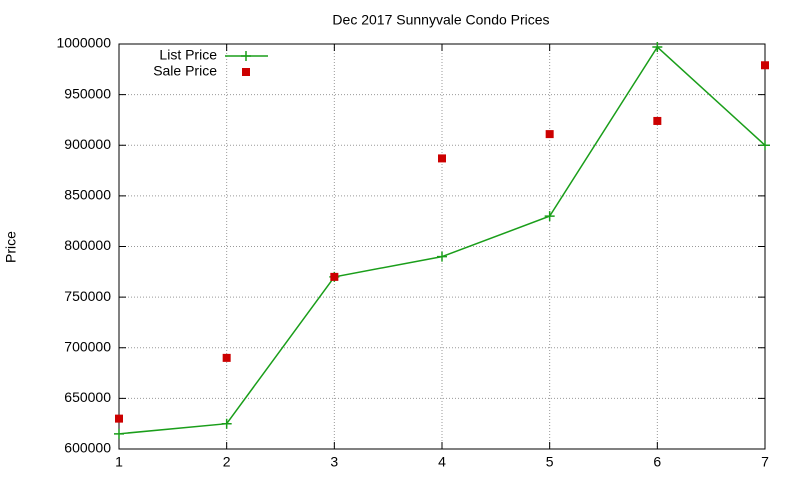  What do you see at coordinates (87, 448) in the screenshot?
I see `y-tick-label: 600000` at bounding box center [87, 448].